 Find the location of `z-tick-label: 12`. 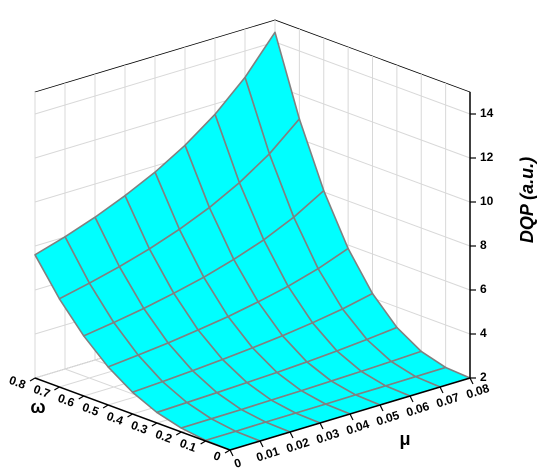

z-tick-label: 12 is located at coordinates (487, 157).